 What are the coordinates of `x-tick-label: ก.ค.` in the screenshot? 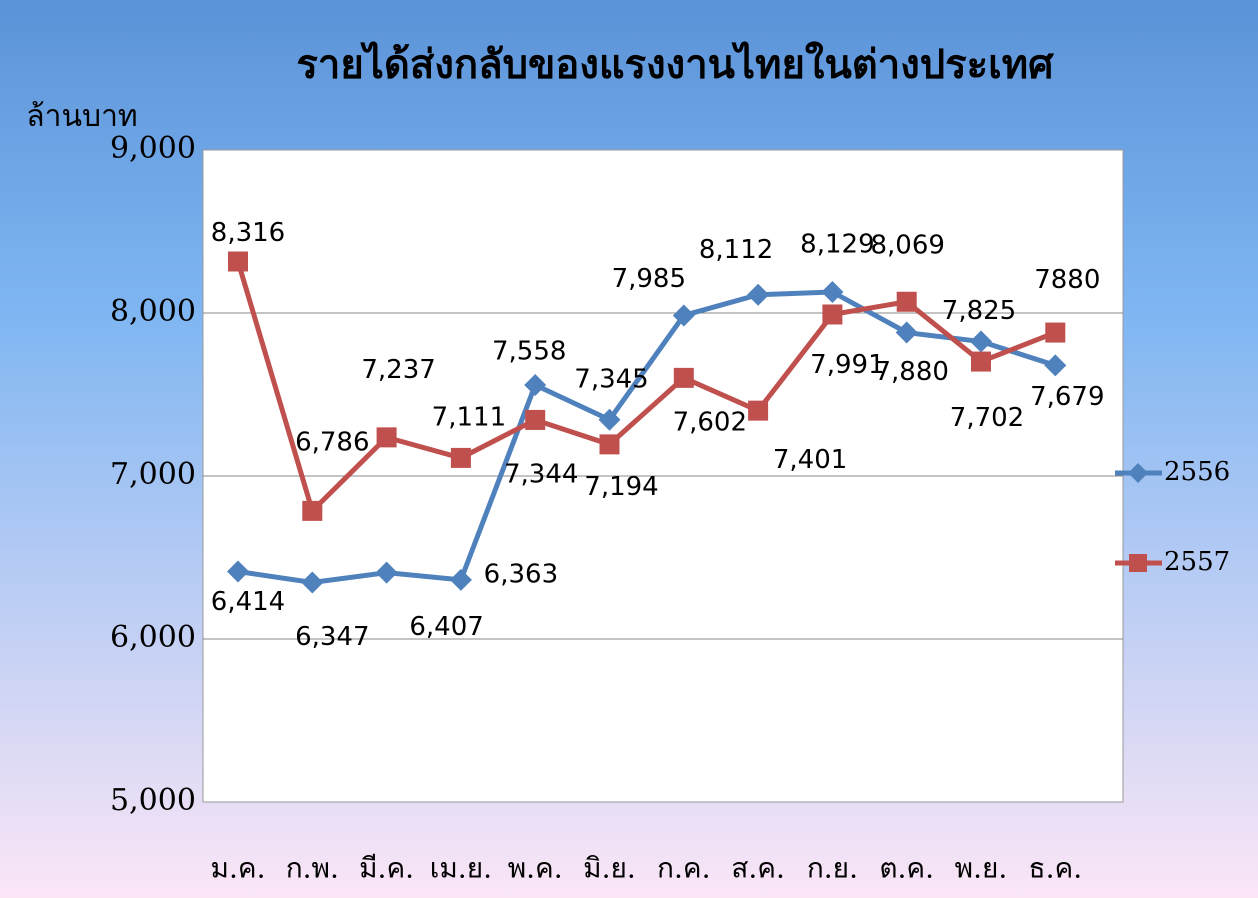 It's located at (683, 868).